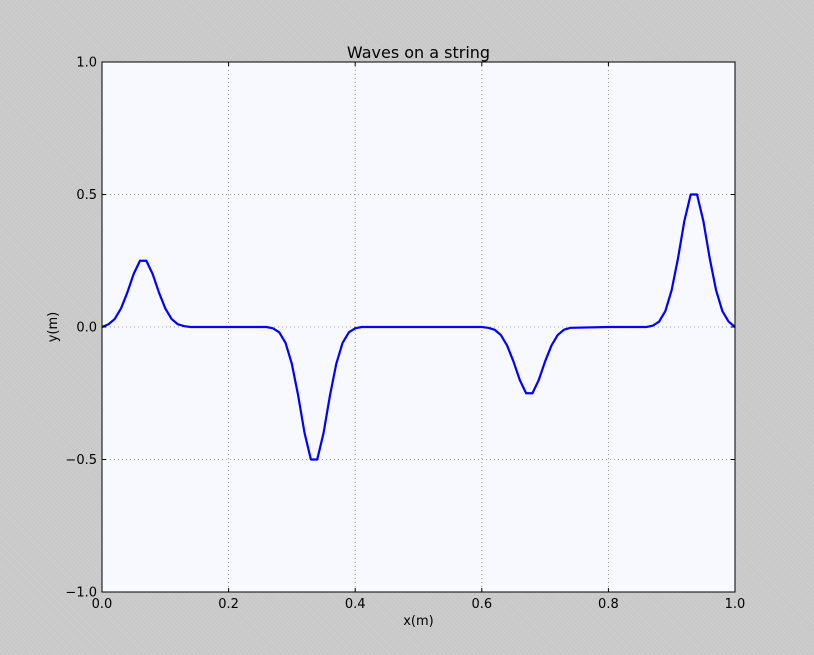 The image size is (814, 655). I want to click on x-tick-label: 0.8, so click(608, 604).